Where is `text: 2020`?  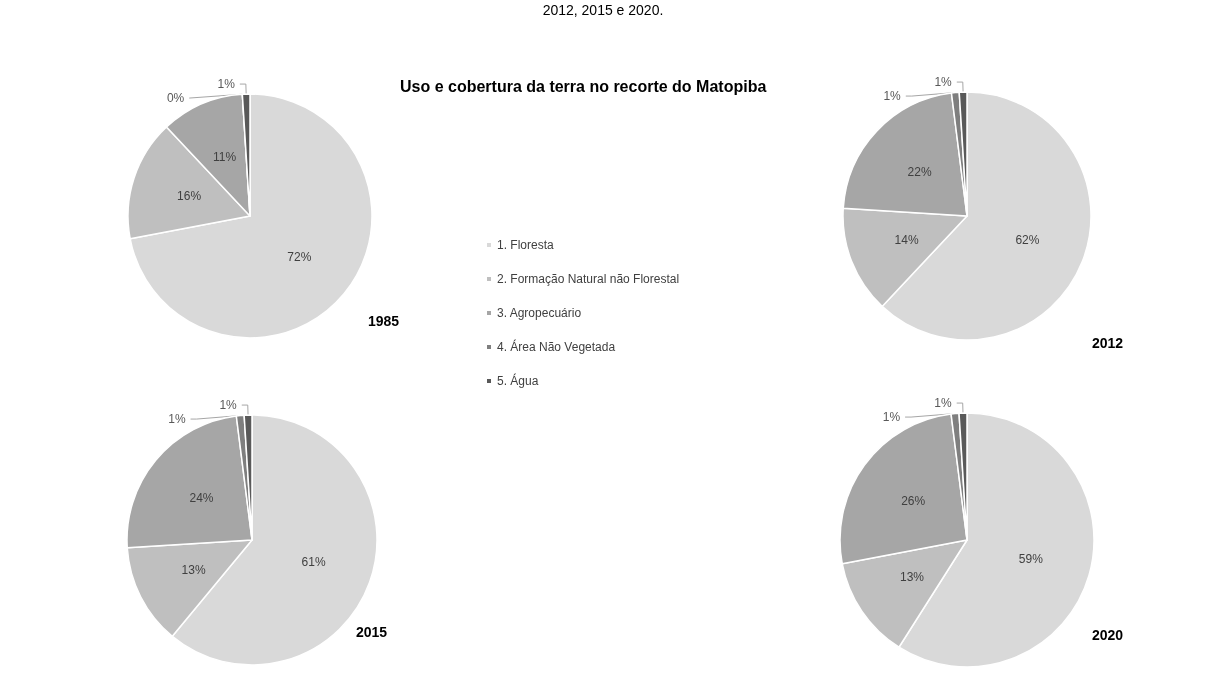 text: 2020 is located at coordinates (1108, 635).